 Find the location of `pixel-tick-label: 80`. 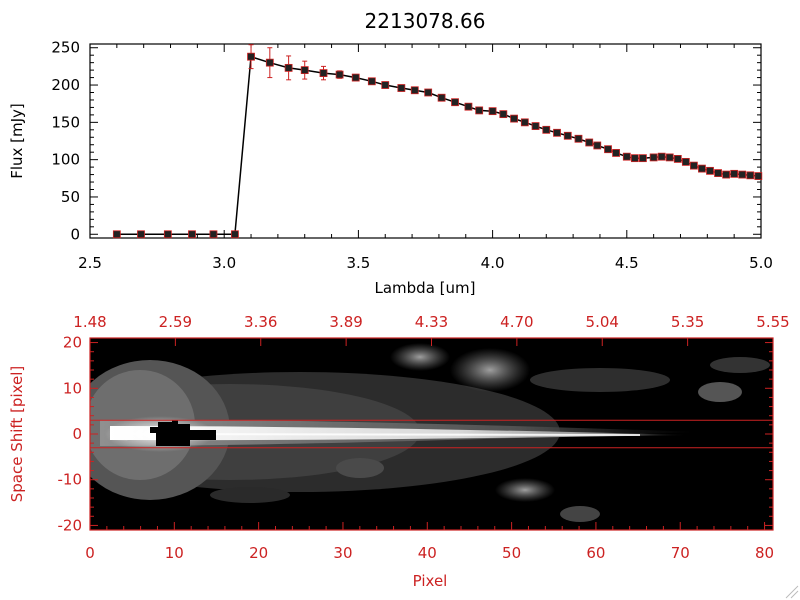

pixel-tick-label: 80 is located at coordinates (764, 553).